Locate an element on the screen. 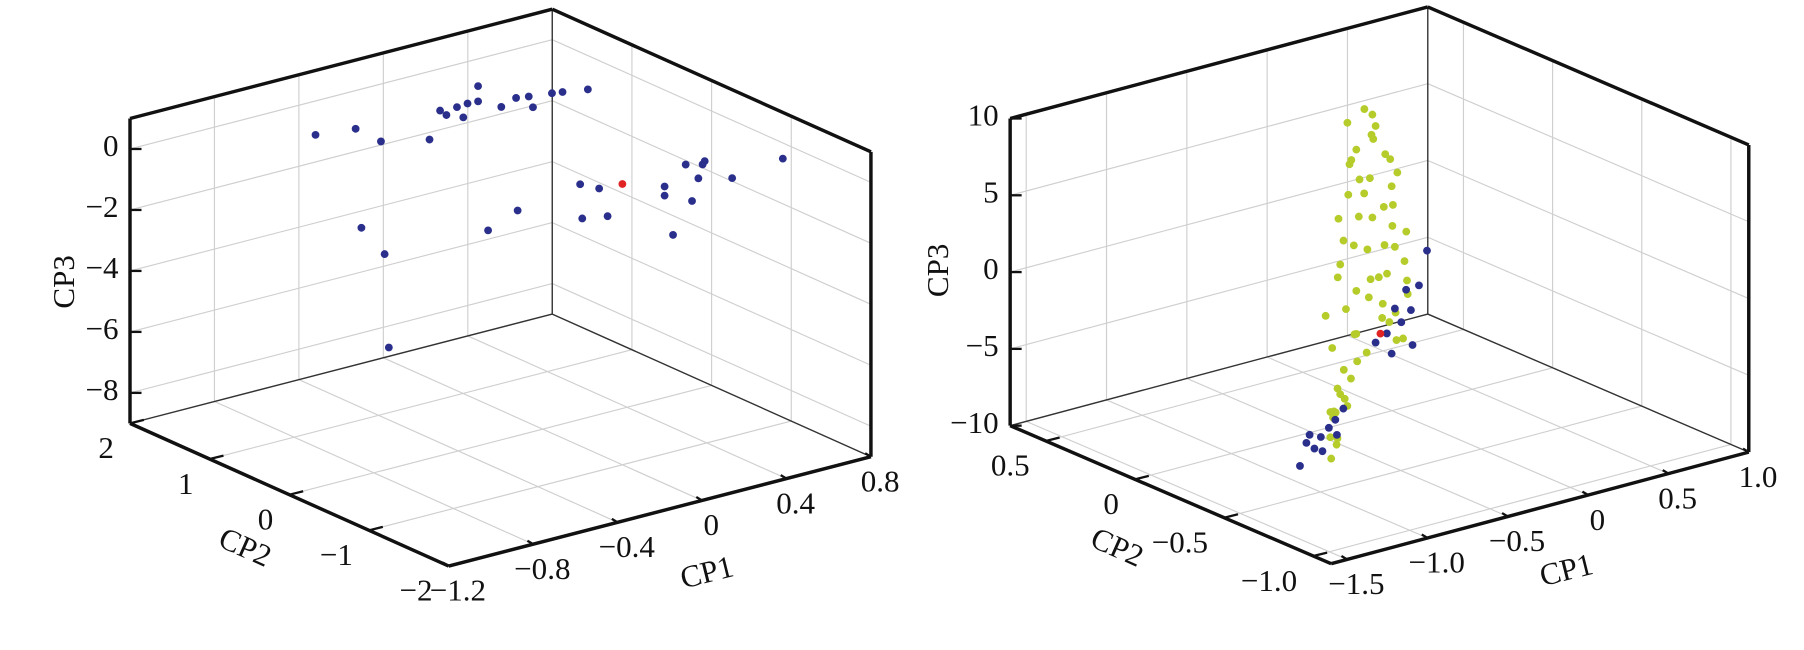 This screenshot has width=1804, height=650. x-tick-label: 0.5 is located at coordinates (1677, 497).